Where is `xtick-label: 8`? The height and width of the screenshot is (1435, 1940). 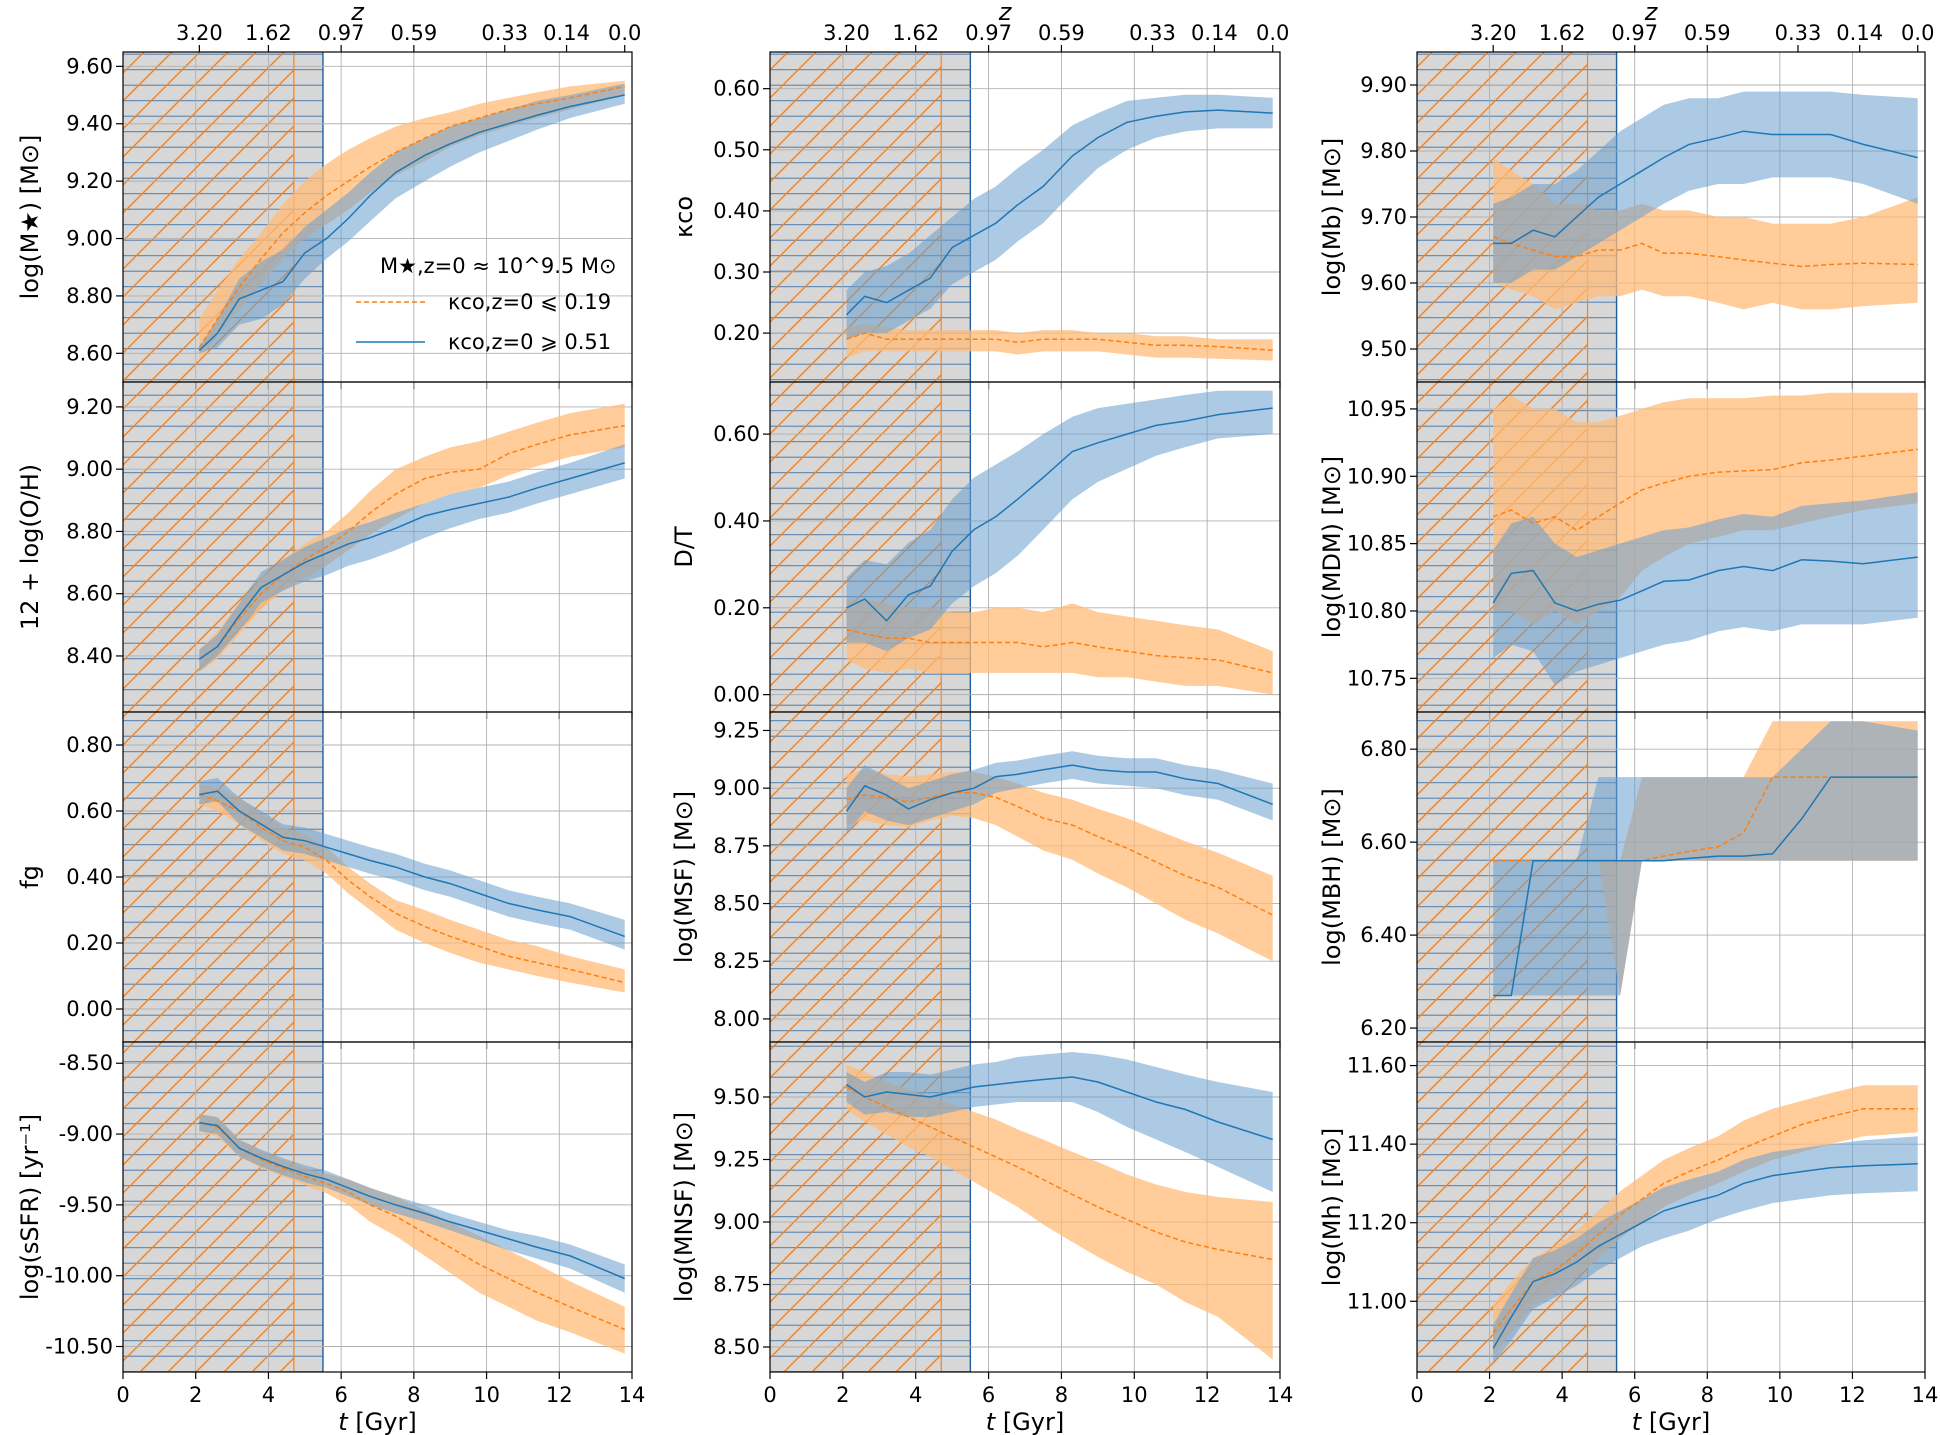 xtick-label: 8 is located at coordinates (1061, 1395).